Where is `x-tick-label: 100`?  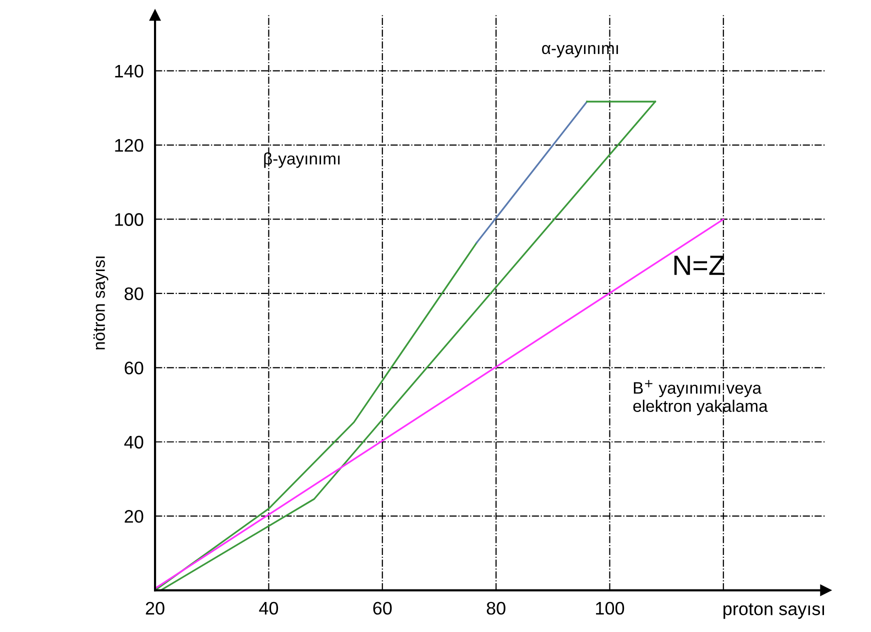
x-tick-label: 100 is located at coordinates (610, 608).